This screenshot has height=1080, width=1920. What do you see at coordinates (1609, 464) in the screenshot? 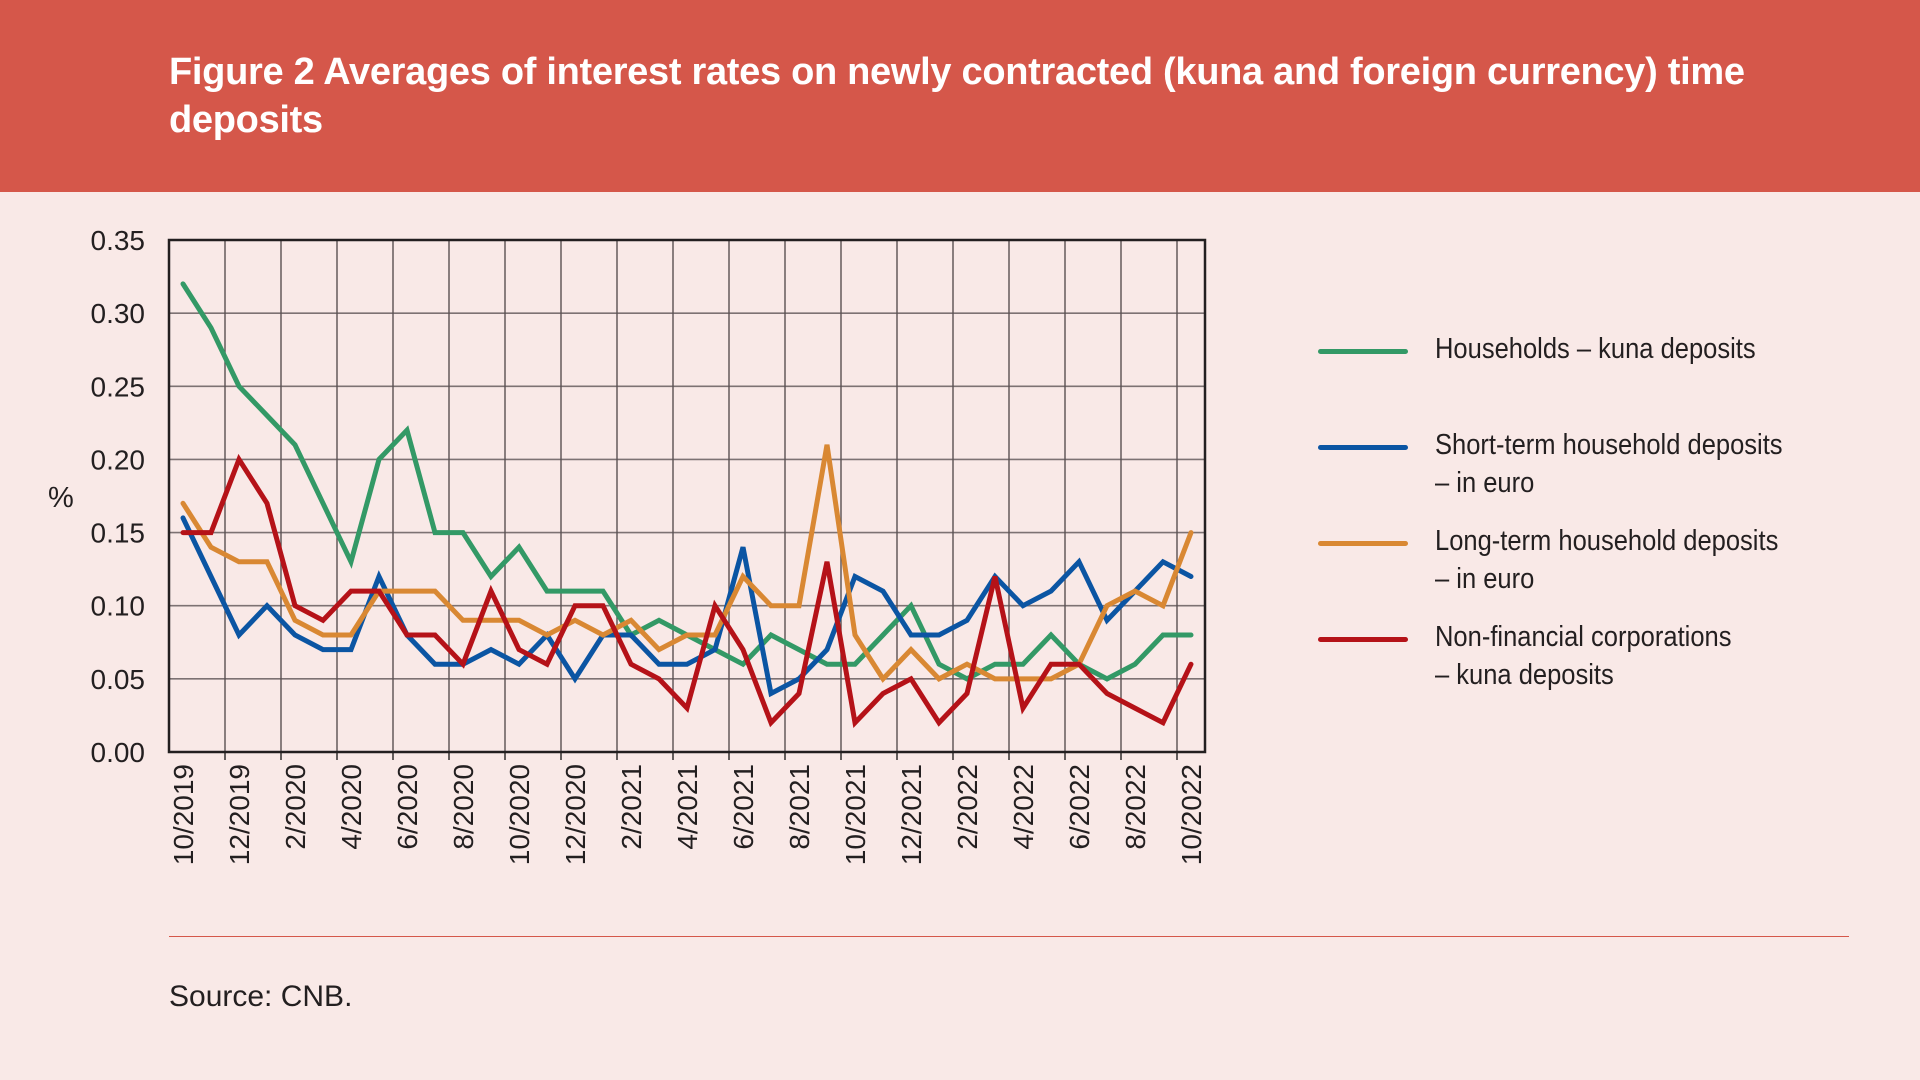
I see `legend-label: Short-term household deposits – in euro` at bounding box center [1609, 464].